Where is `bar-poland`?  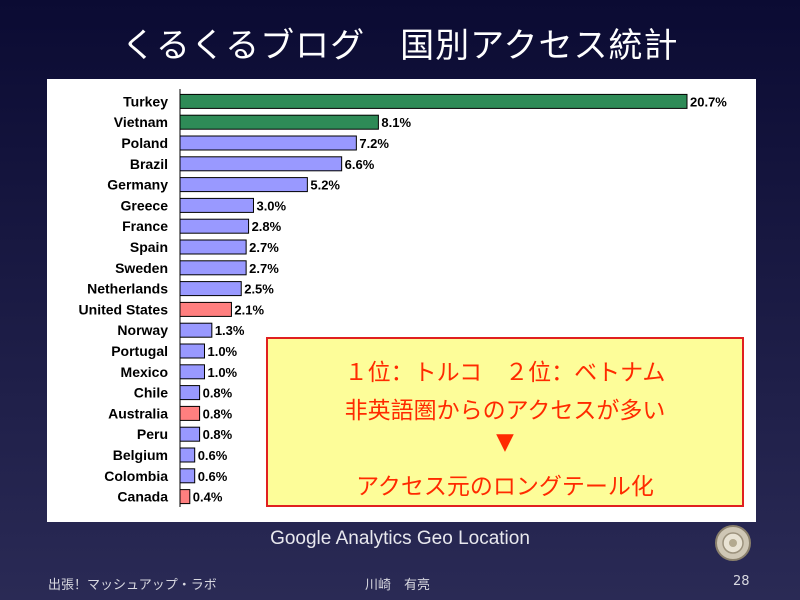
bar-poland is located at coordinates (268, 143).